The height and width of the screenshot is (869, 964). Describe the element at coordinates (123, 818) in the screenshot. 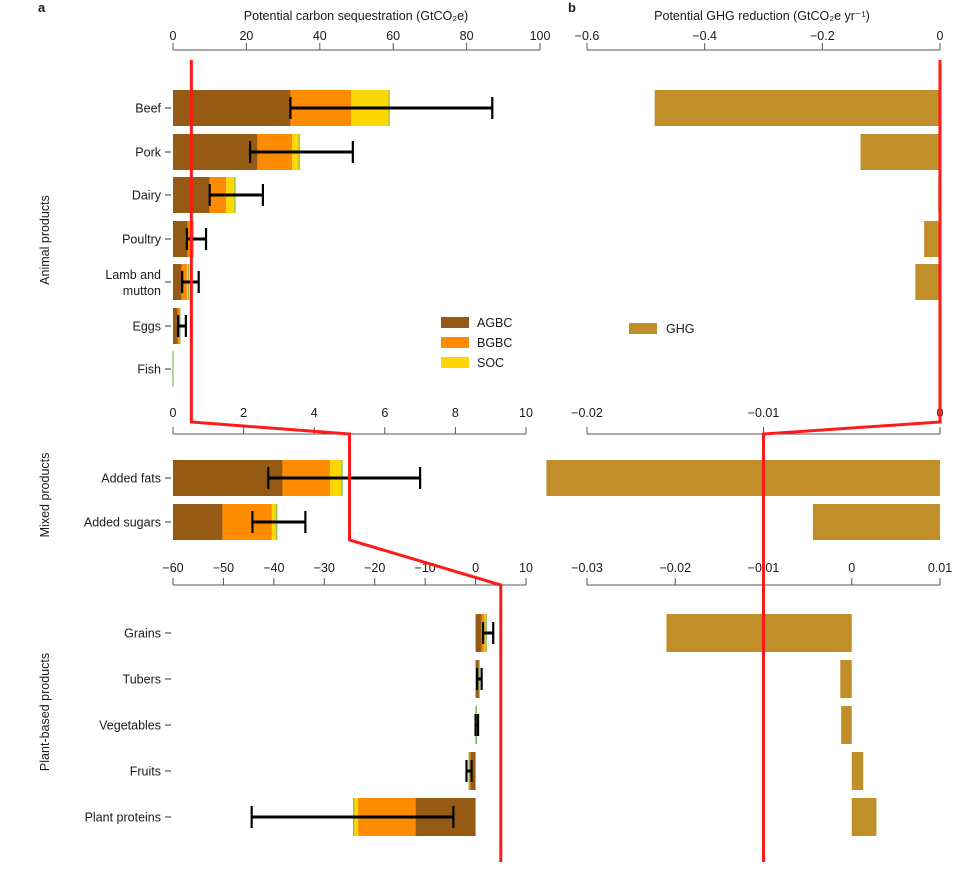

I see `category-label: Plant proteins` at that location.